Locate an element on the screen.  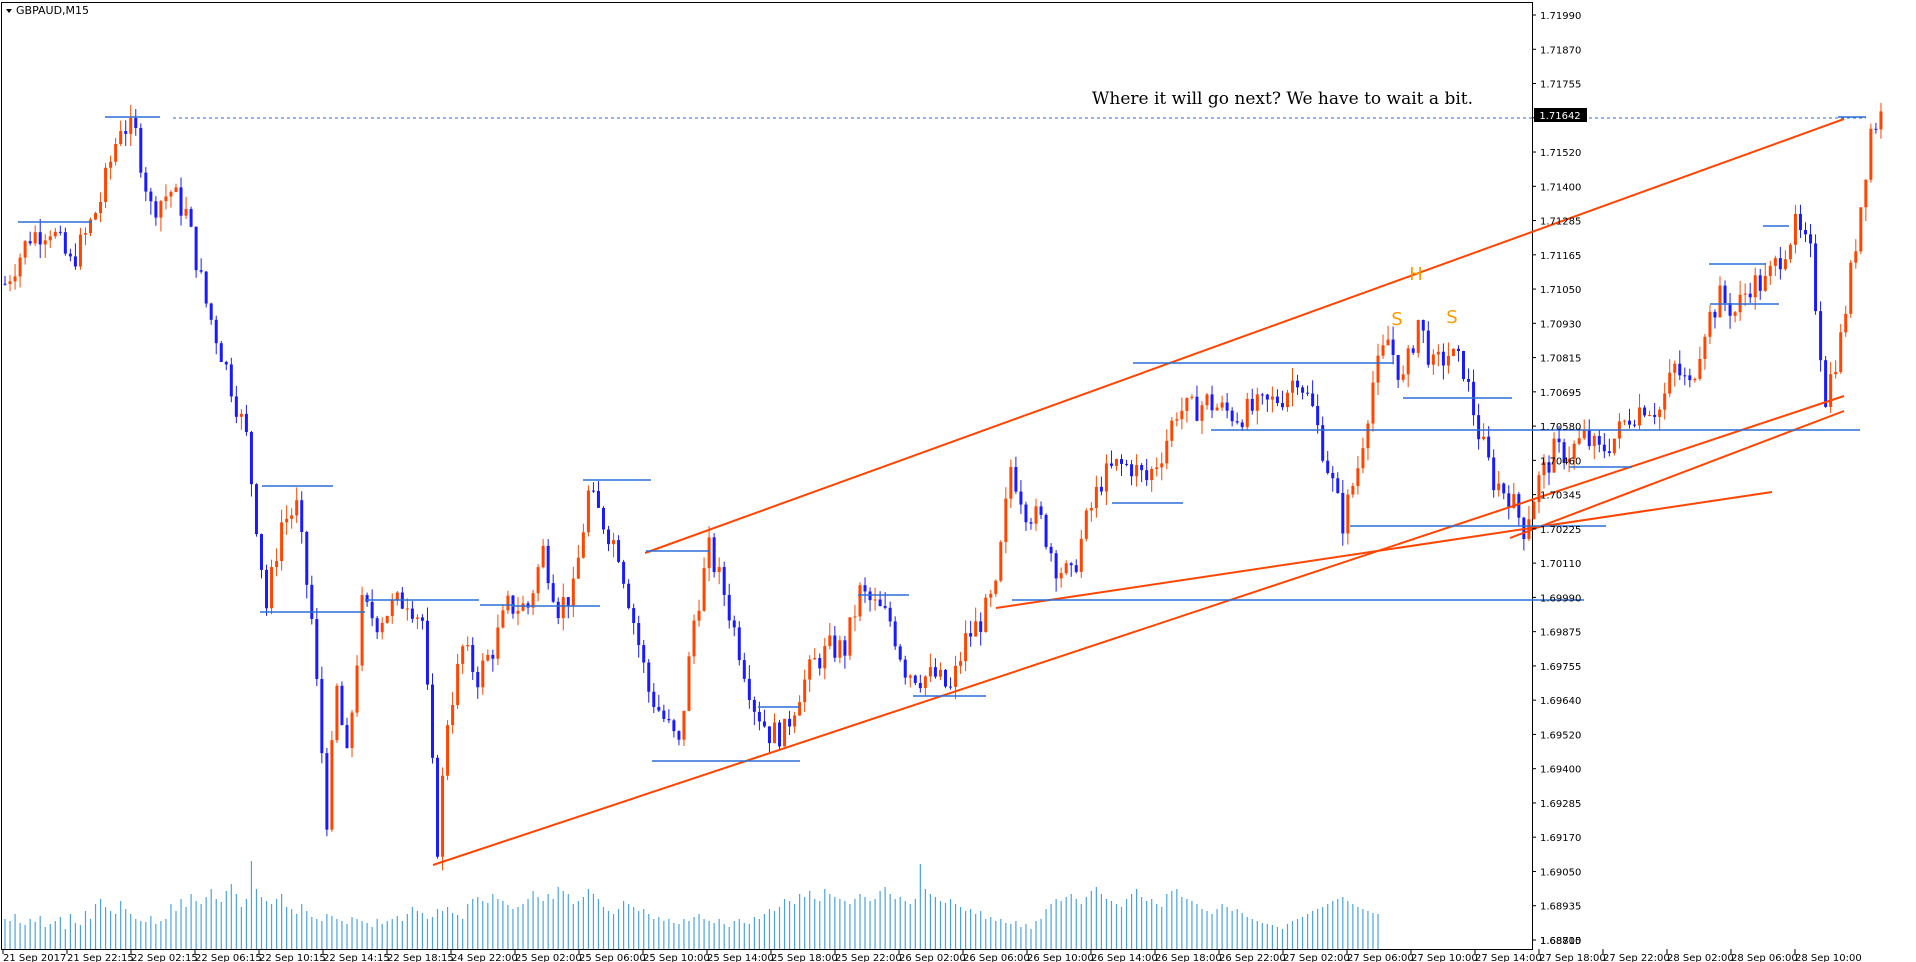
x-tick-label: 24 Sep 22:00 is located at coordinates (484, 957).